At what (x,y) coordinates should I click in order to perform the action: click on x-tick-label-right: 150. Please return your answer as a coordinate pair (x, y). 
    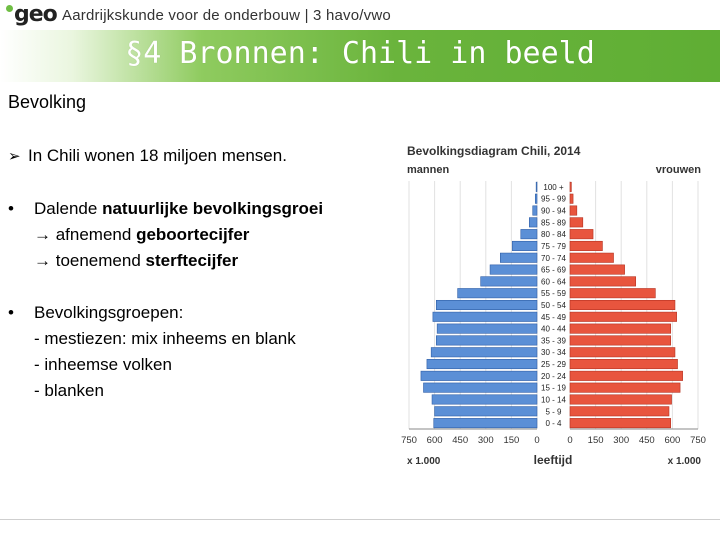
    Looking at the image, I should click on (596, 440).